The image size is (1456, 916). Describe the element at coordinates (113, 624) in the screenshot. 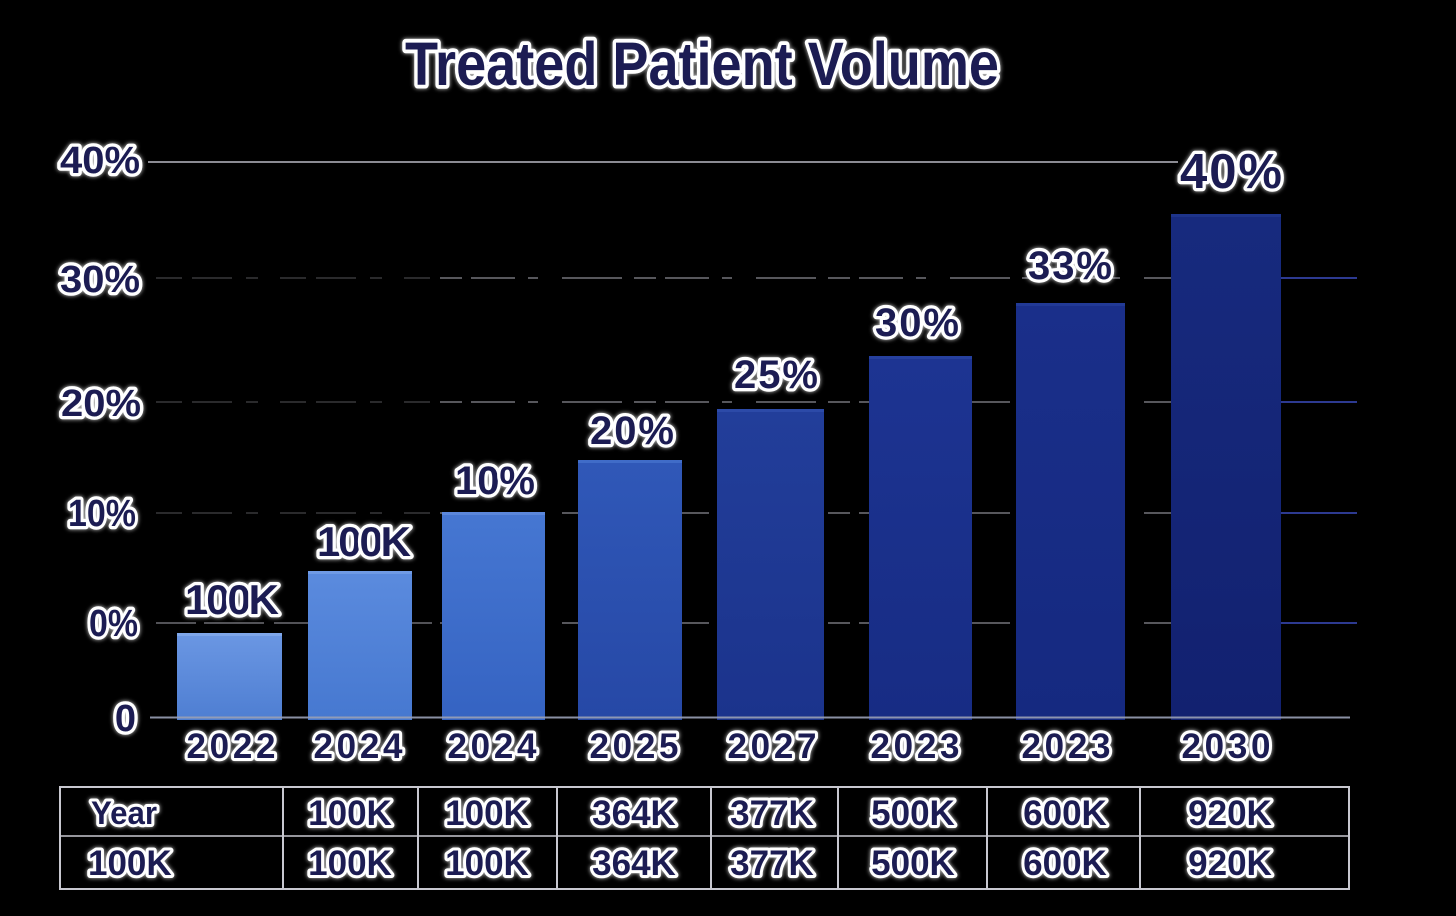

I see `svg-text: 0%` at that location.